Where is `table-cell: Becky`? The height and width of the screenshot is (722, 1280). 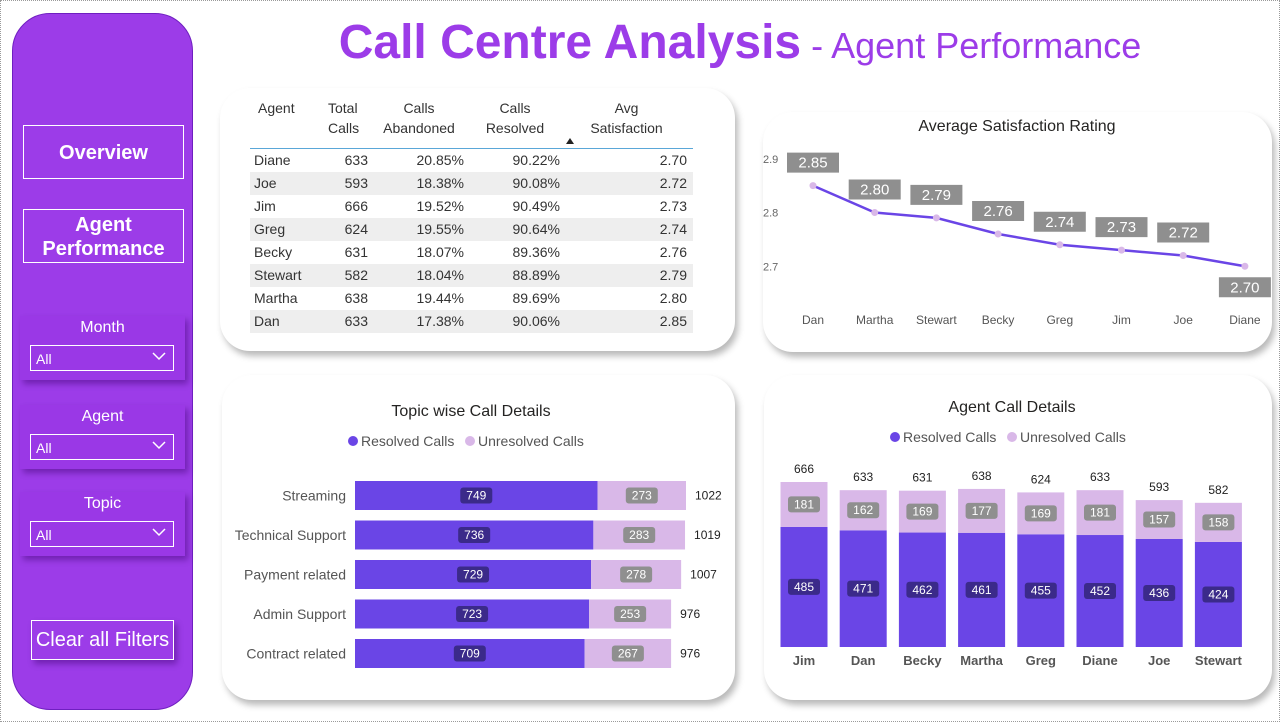 table-cell: Becky is located at coordinates (273, 252).